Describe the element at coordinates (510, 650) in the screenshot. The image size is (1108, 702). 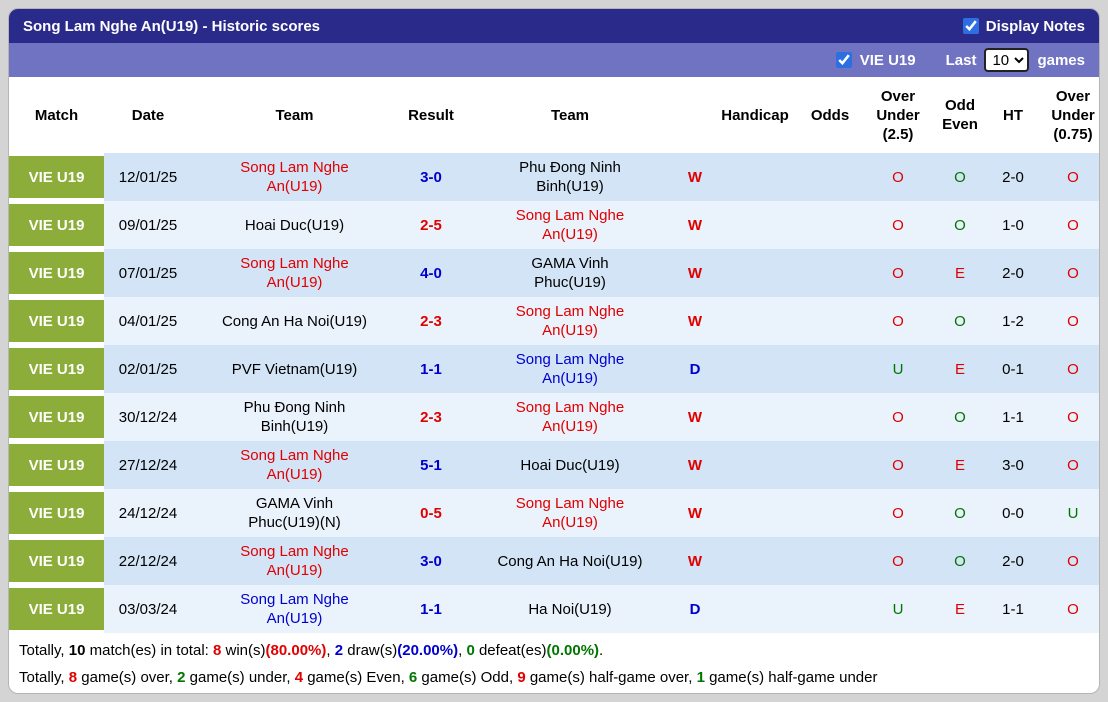
I see `summary-segment: defeat(es)` at that location.